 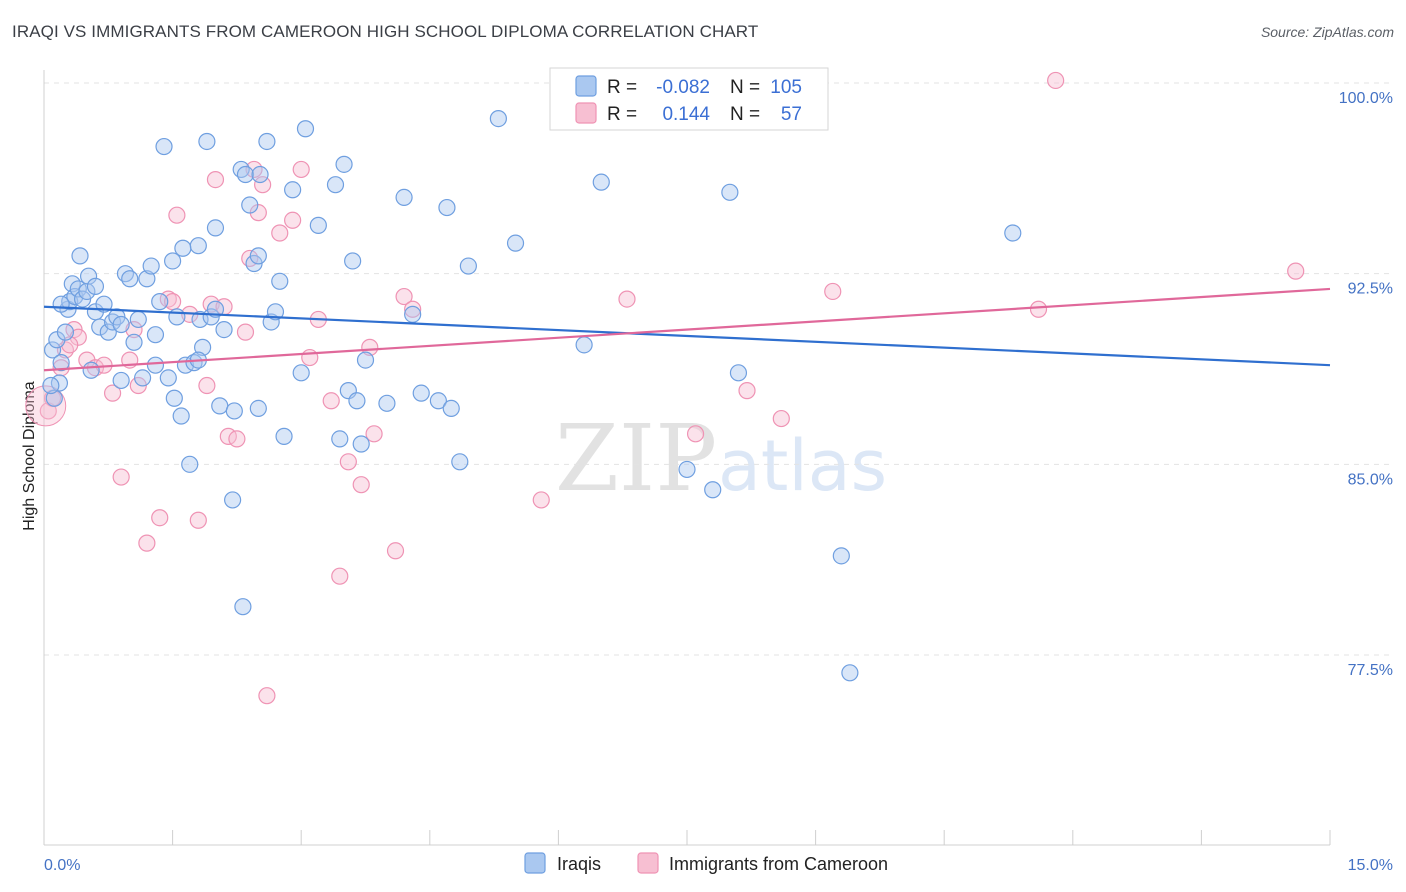 I want to click on trend-line-iraqi, so click(x=687, y=336).